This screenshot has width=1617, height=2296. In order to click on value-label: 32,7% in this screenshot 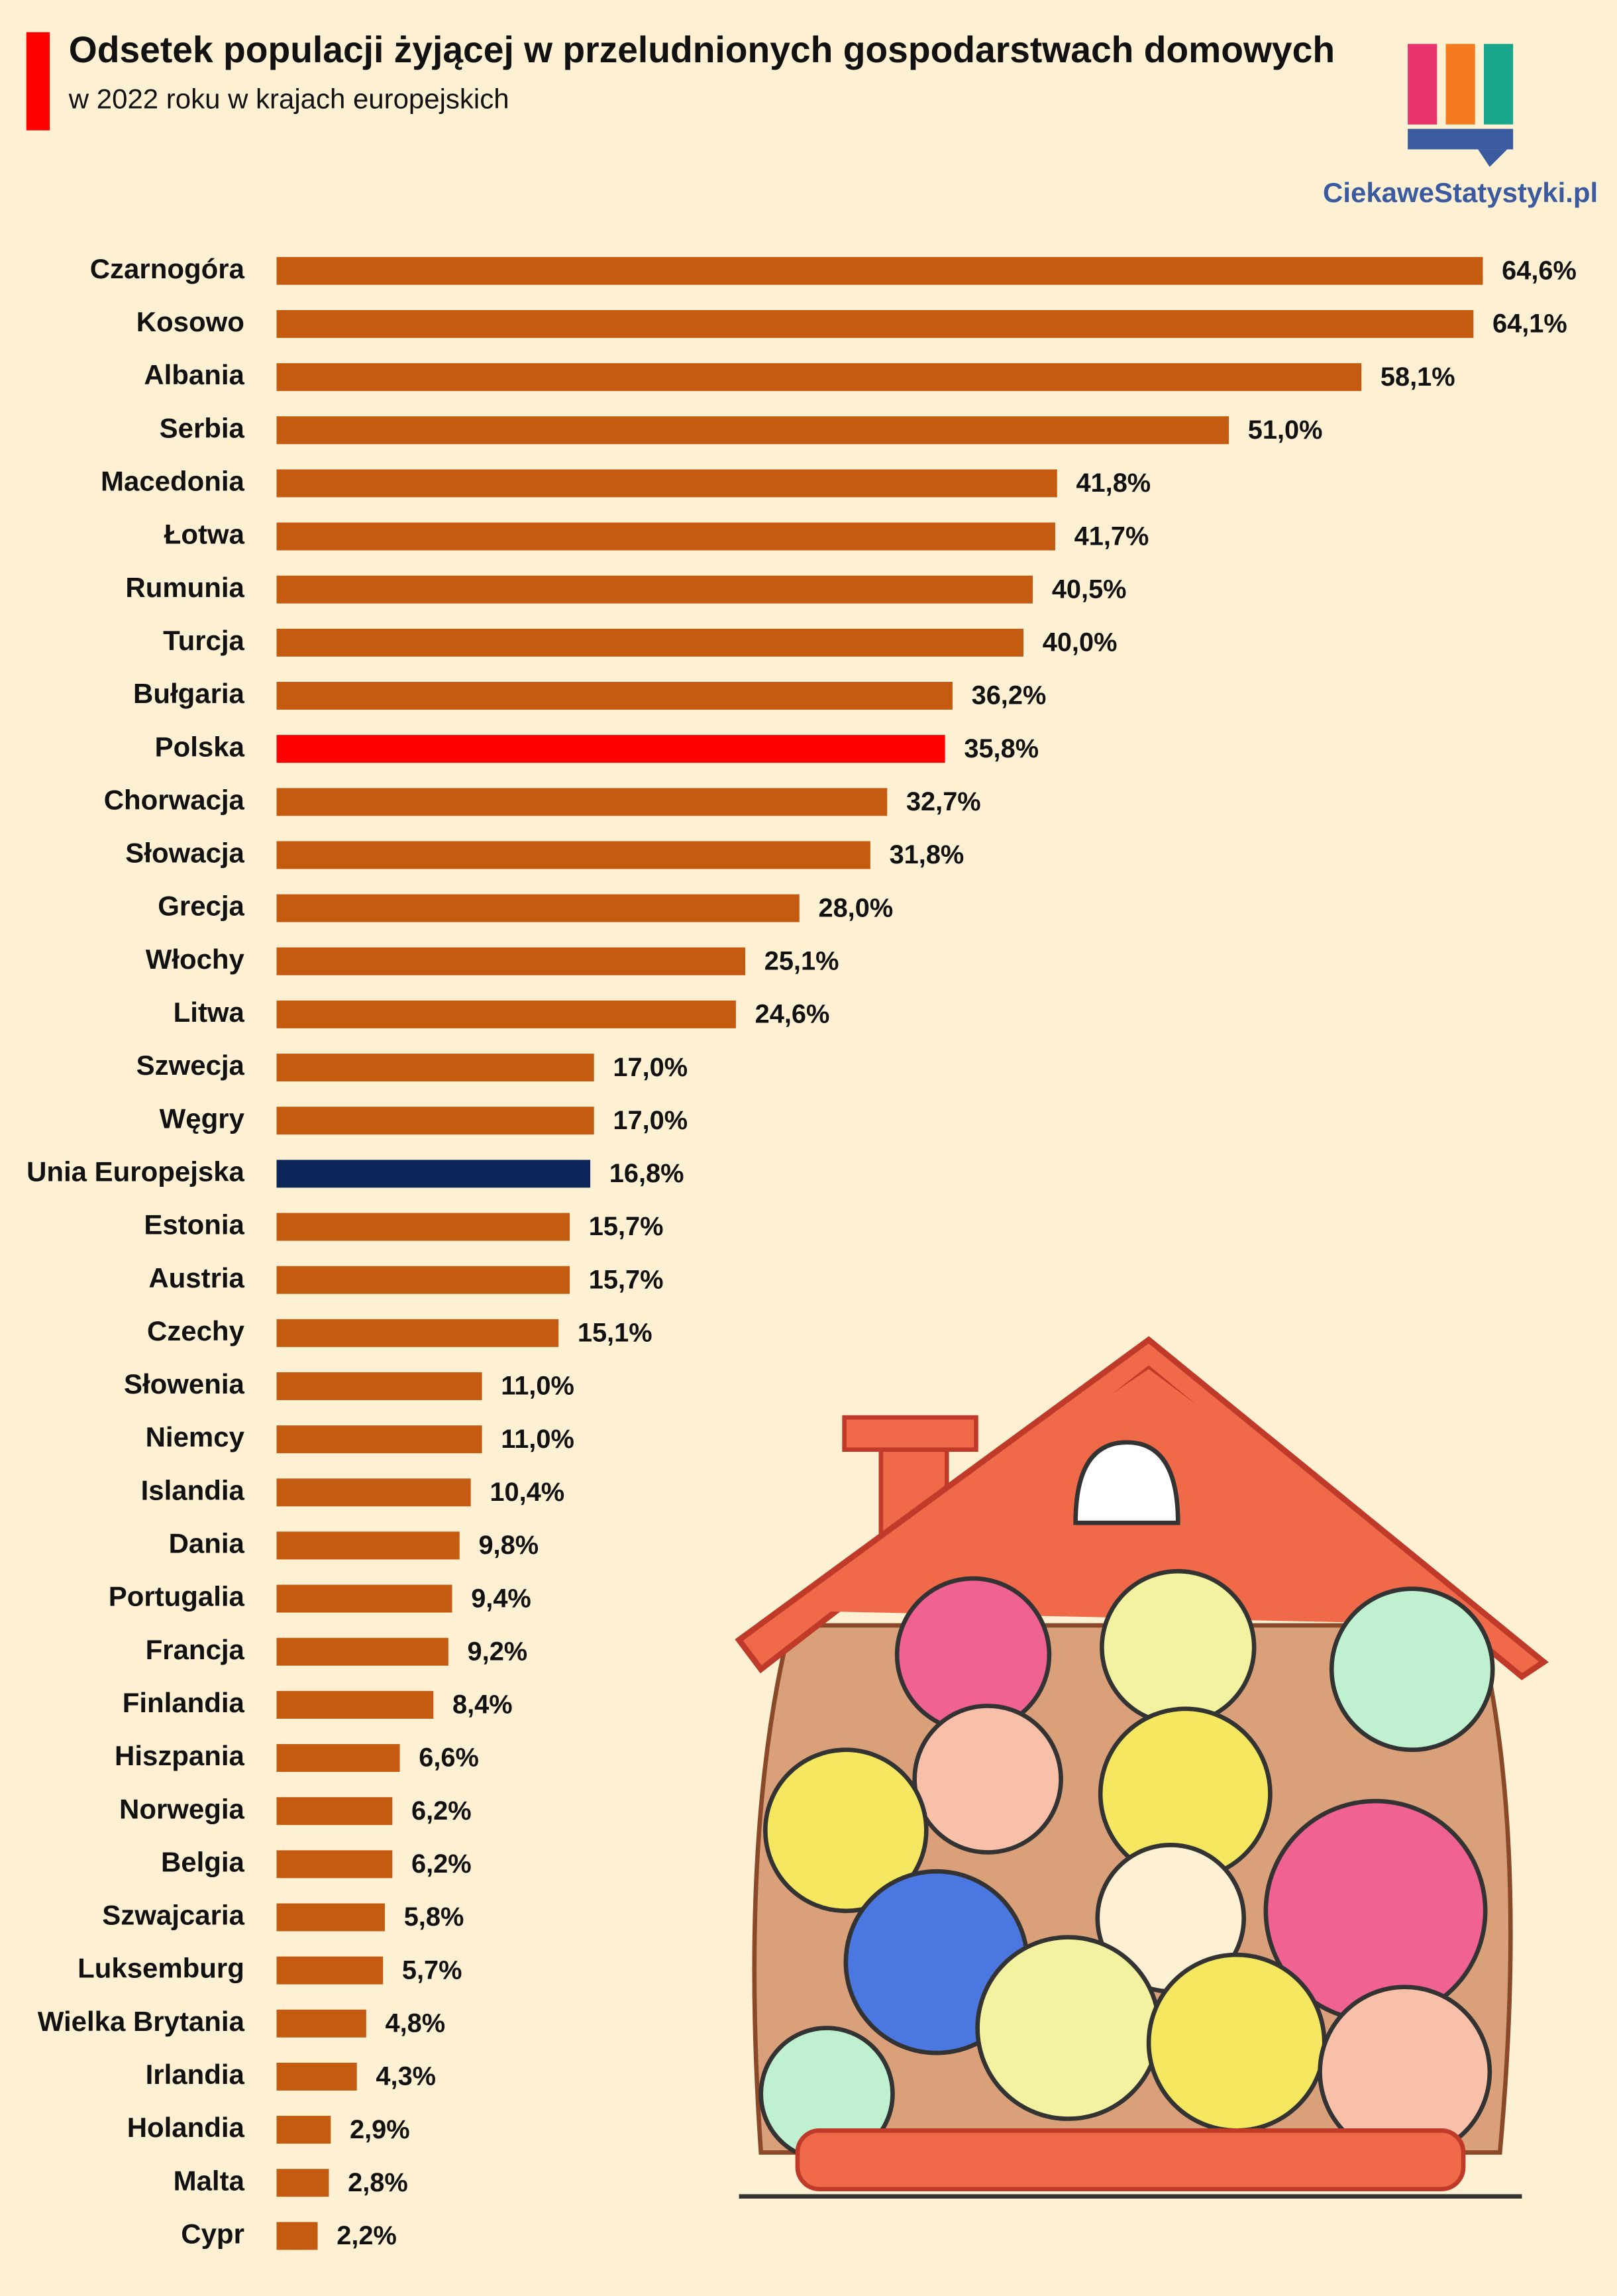, I will do `click(943, 801)`.